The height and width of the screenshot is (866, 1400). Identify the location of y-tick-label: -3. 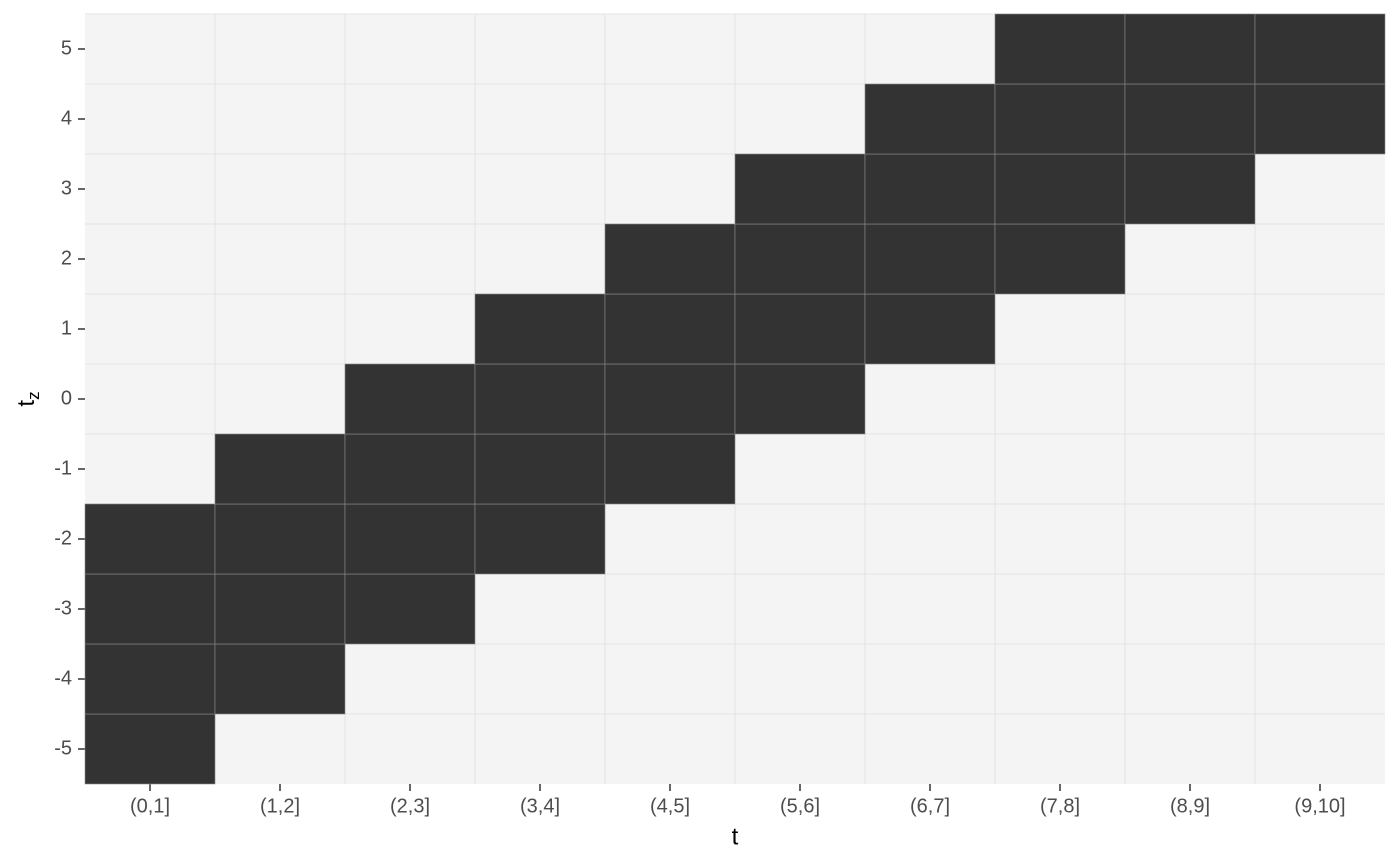
(63, 608).